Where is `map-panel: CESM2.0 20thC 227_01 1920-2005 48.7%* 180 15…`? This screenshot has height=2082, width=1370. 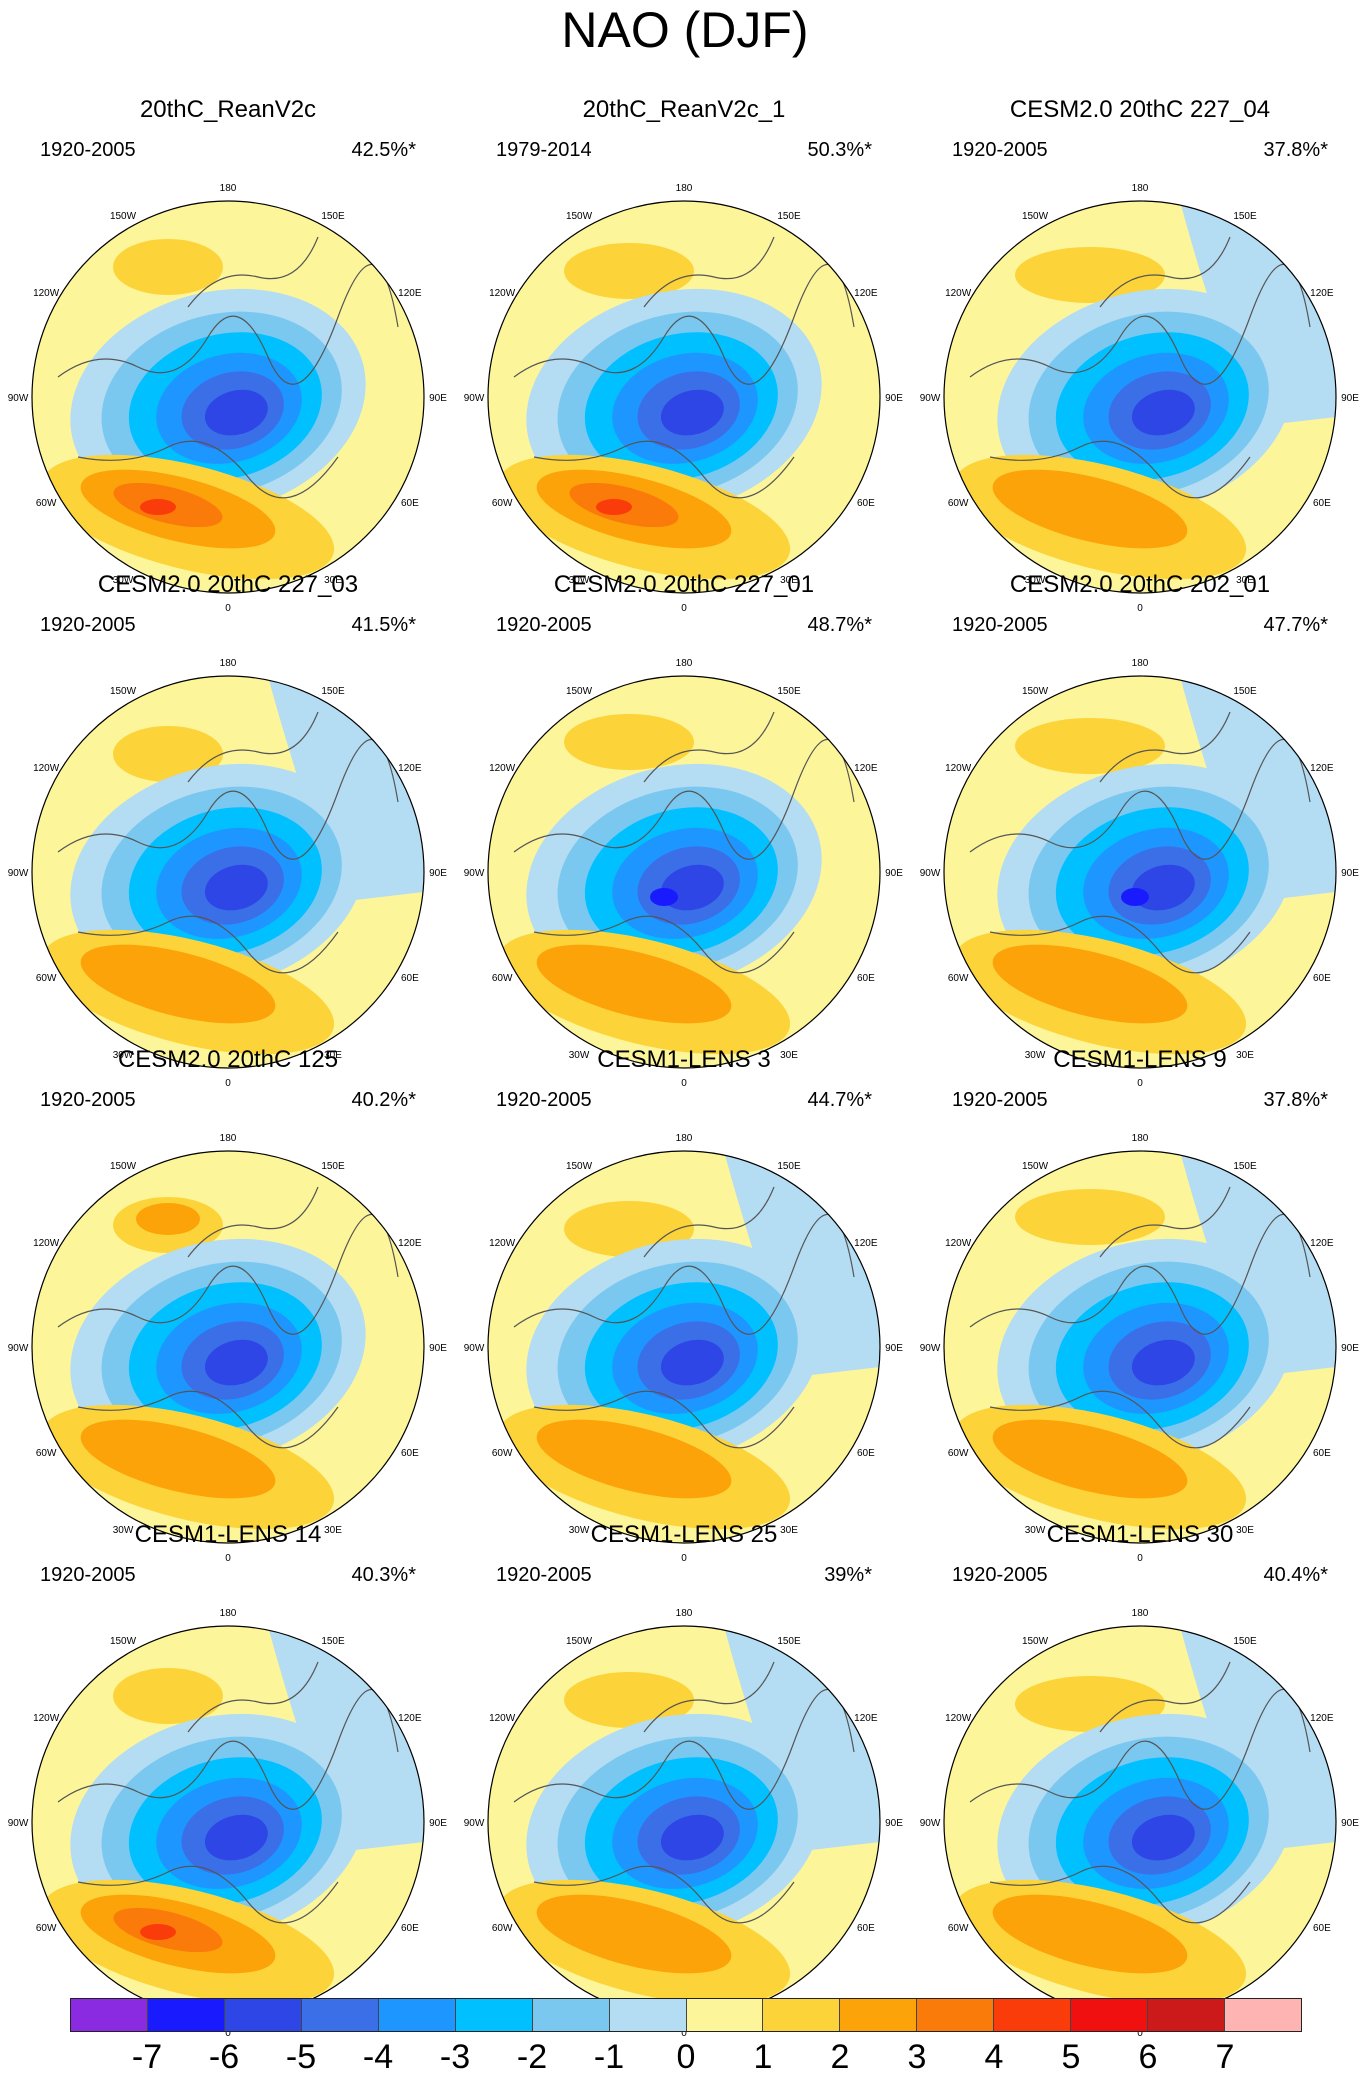
map-panel: CESM2.0 20thC 227_01 1920-2005 48.7%* 180 15… is located at coordinates (684, 830).